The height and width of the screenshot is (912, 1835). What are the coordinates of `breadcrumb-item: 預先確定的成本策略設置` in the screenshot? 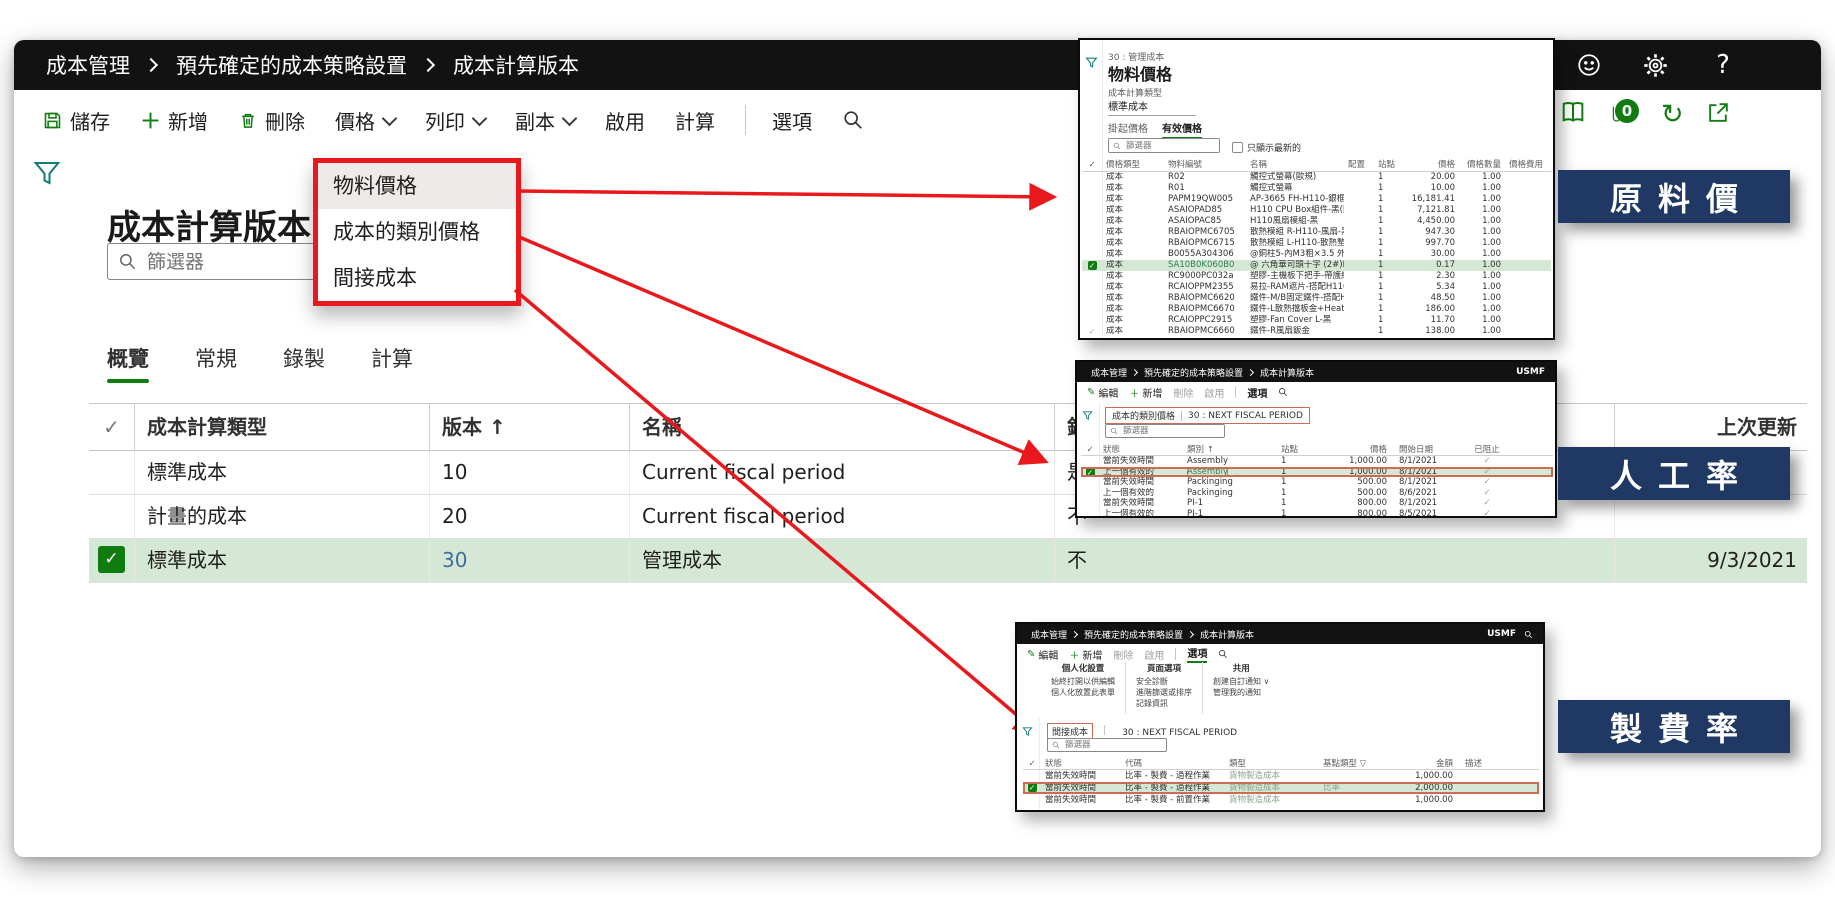 It's located at (268, 65).